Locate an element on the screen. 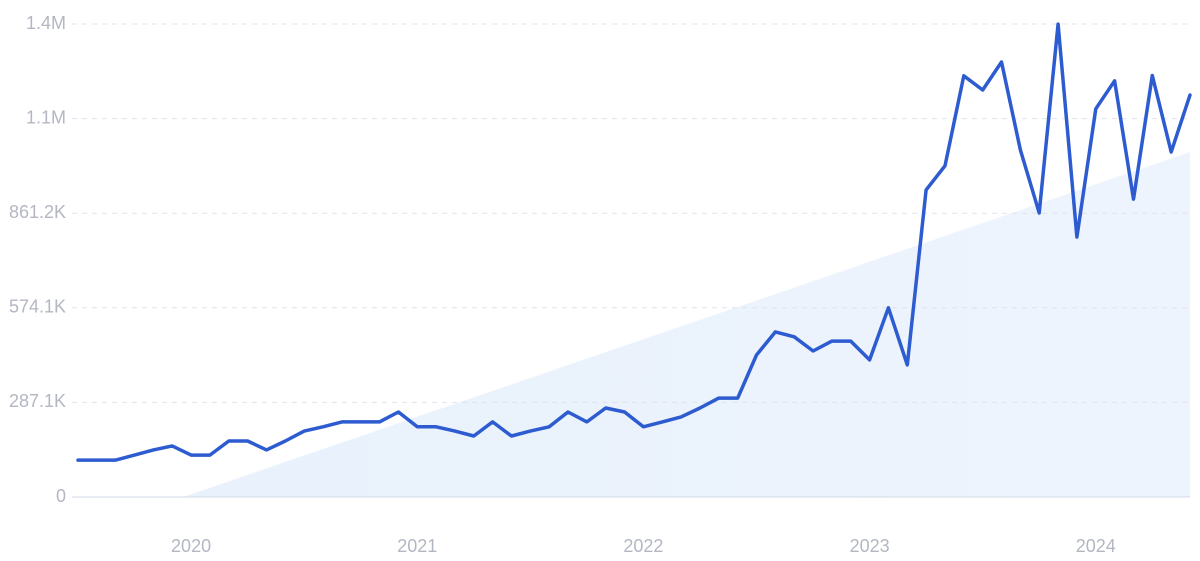 The width and height of the screenshot is (1200, 561). x-tick-label: 2020 is located at coordinates (191, 546).